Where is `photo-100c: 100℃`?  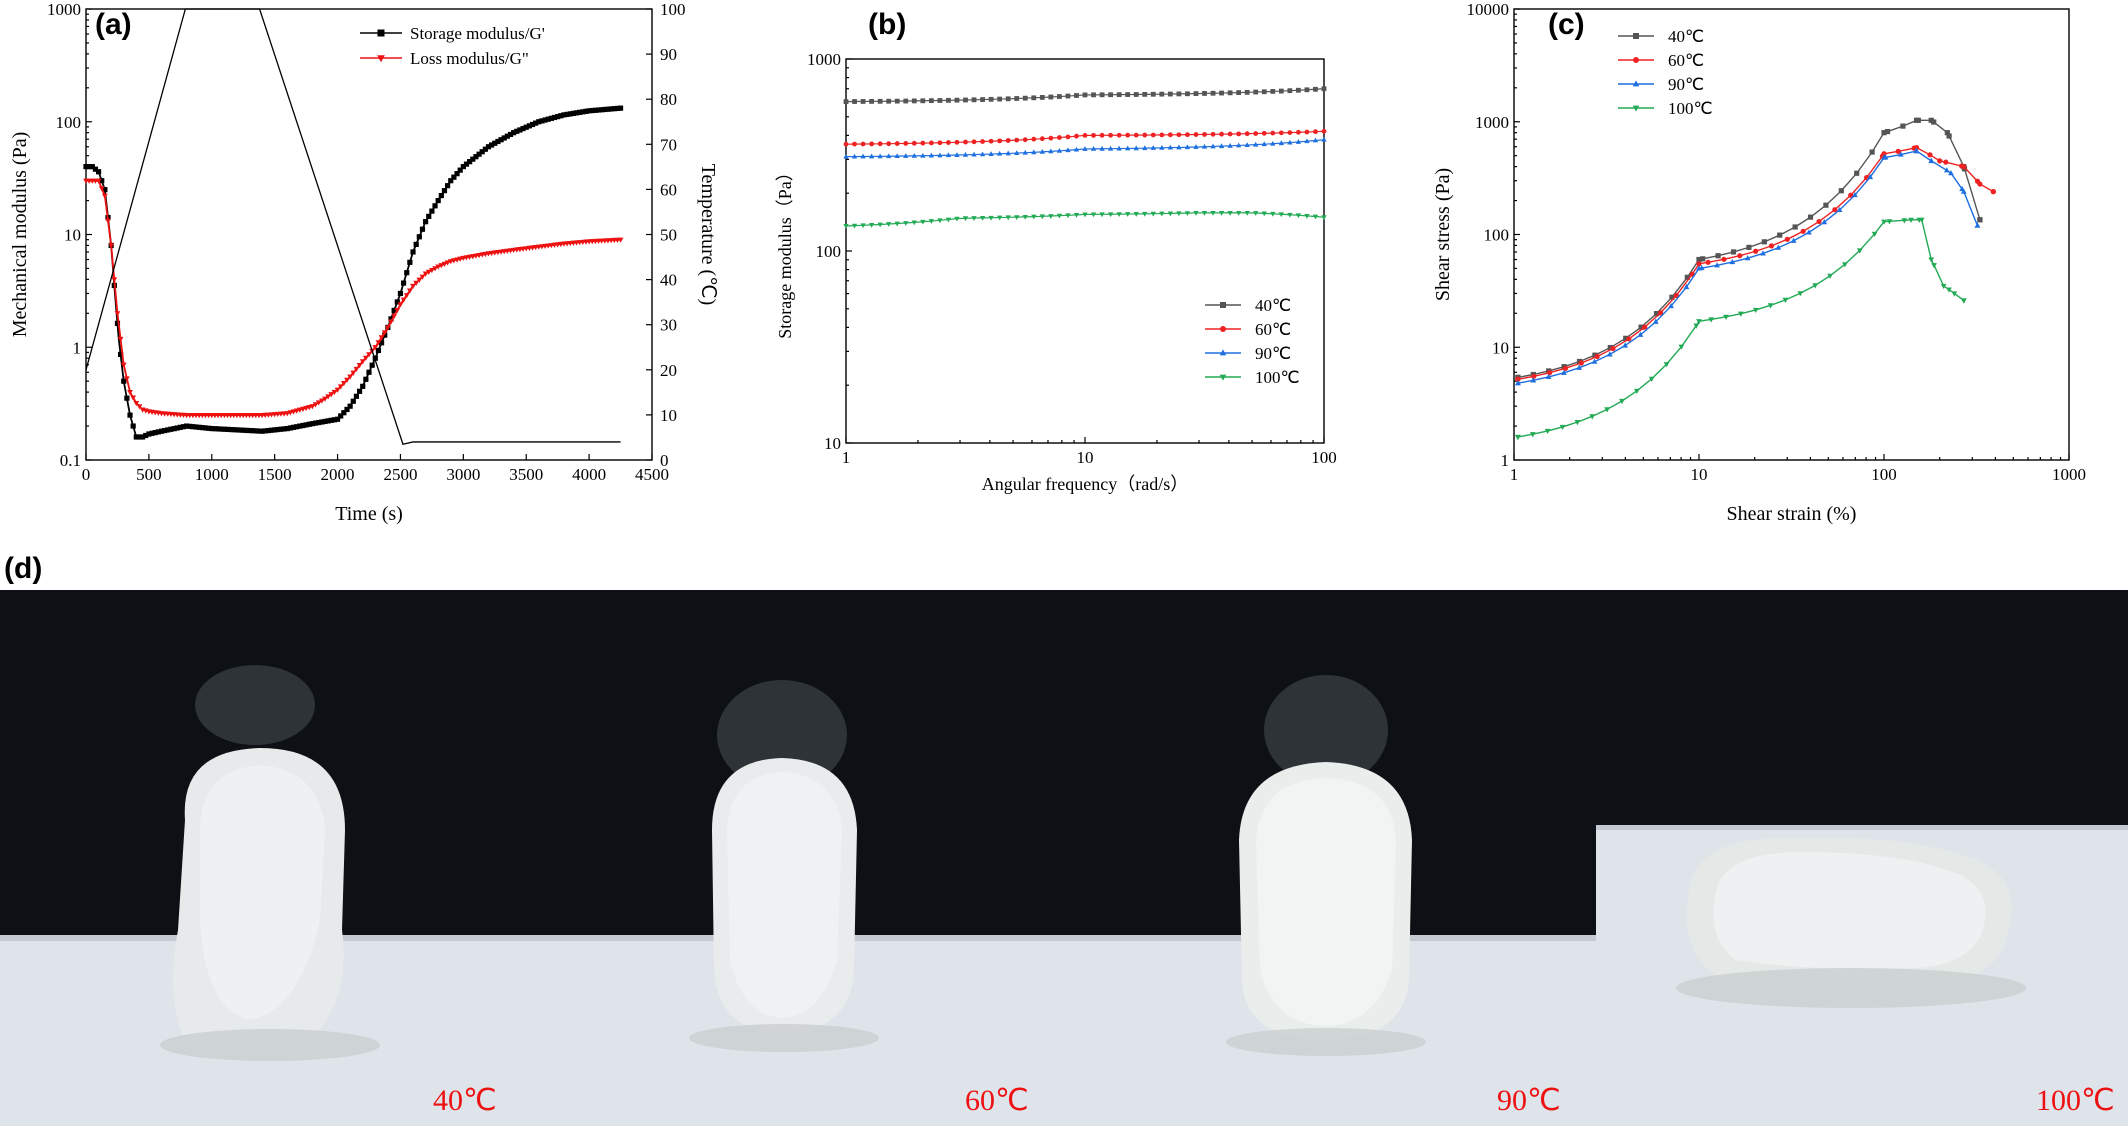
photo-100c: 100℃ is located at coordinates (1862, 858).